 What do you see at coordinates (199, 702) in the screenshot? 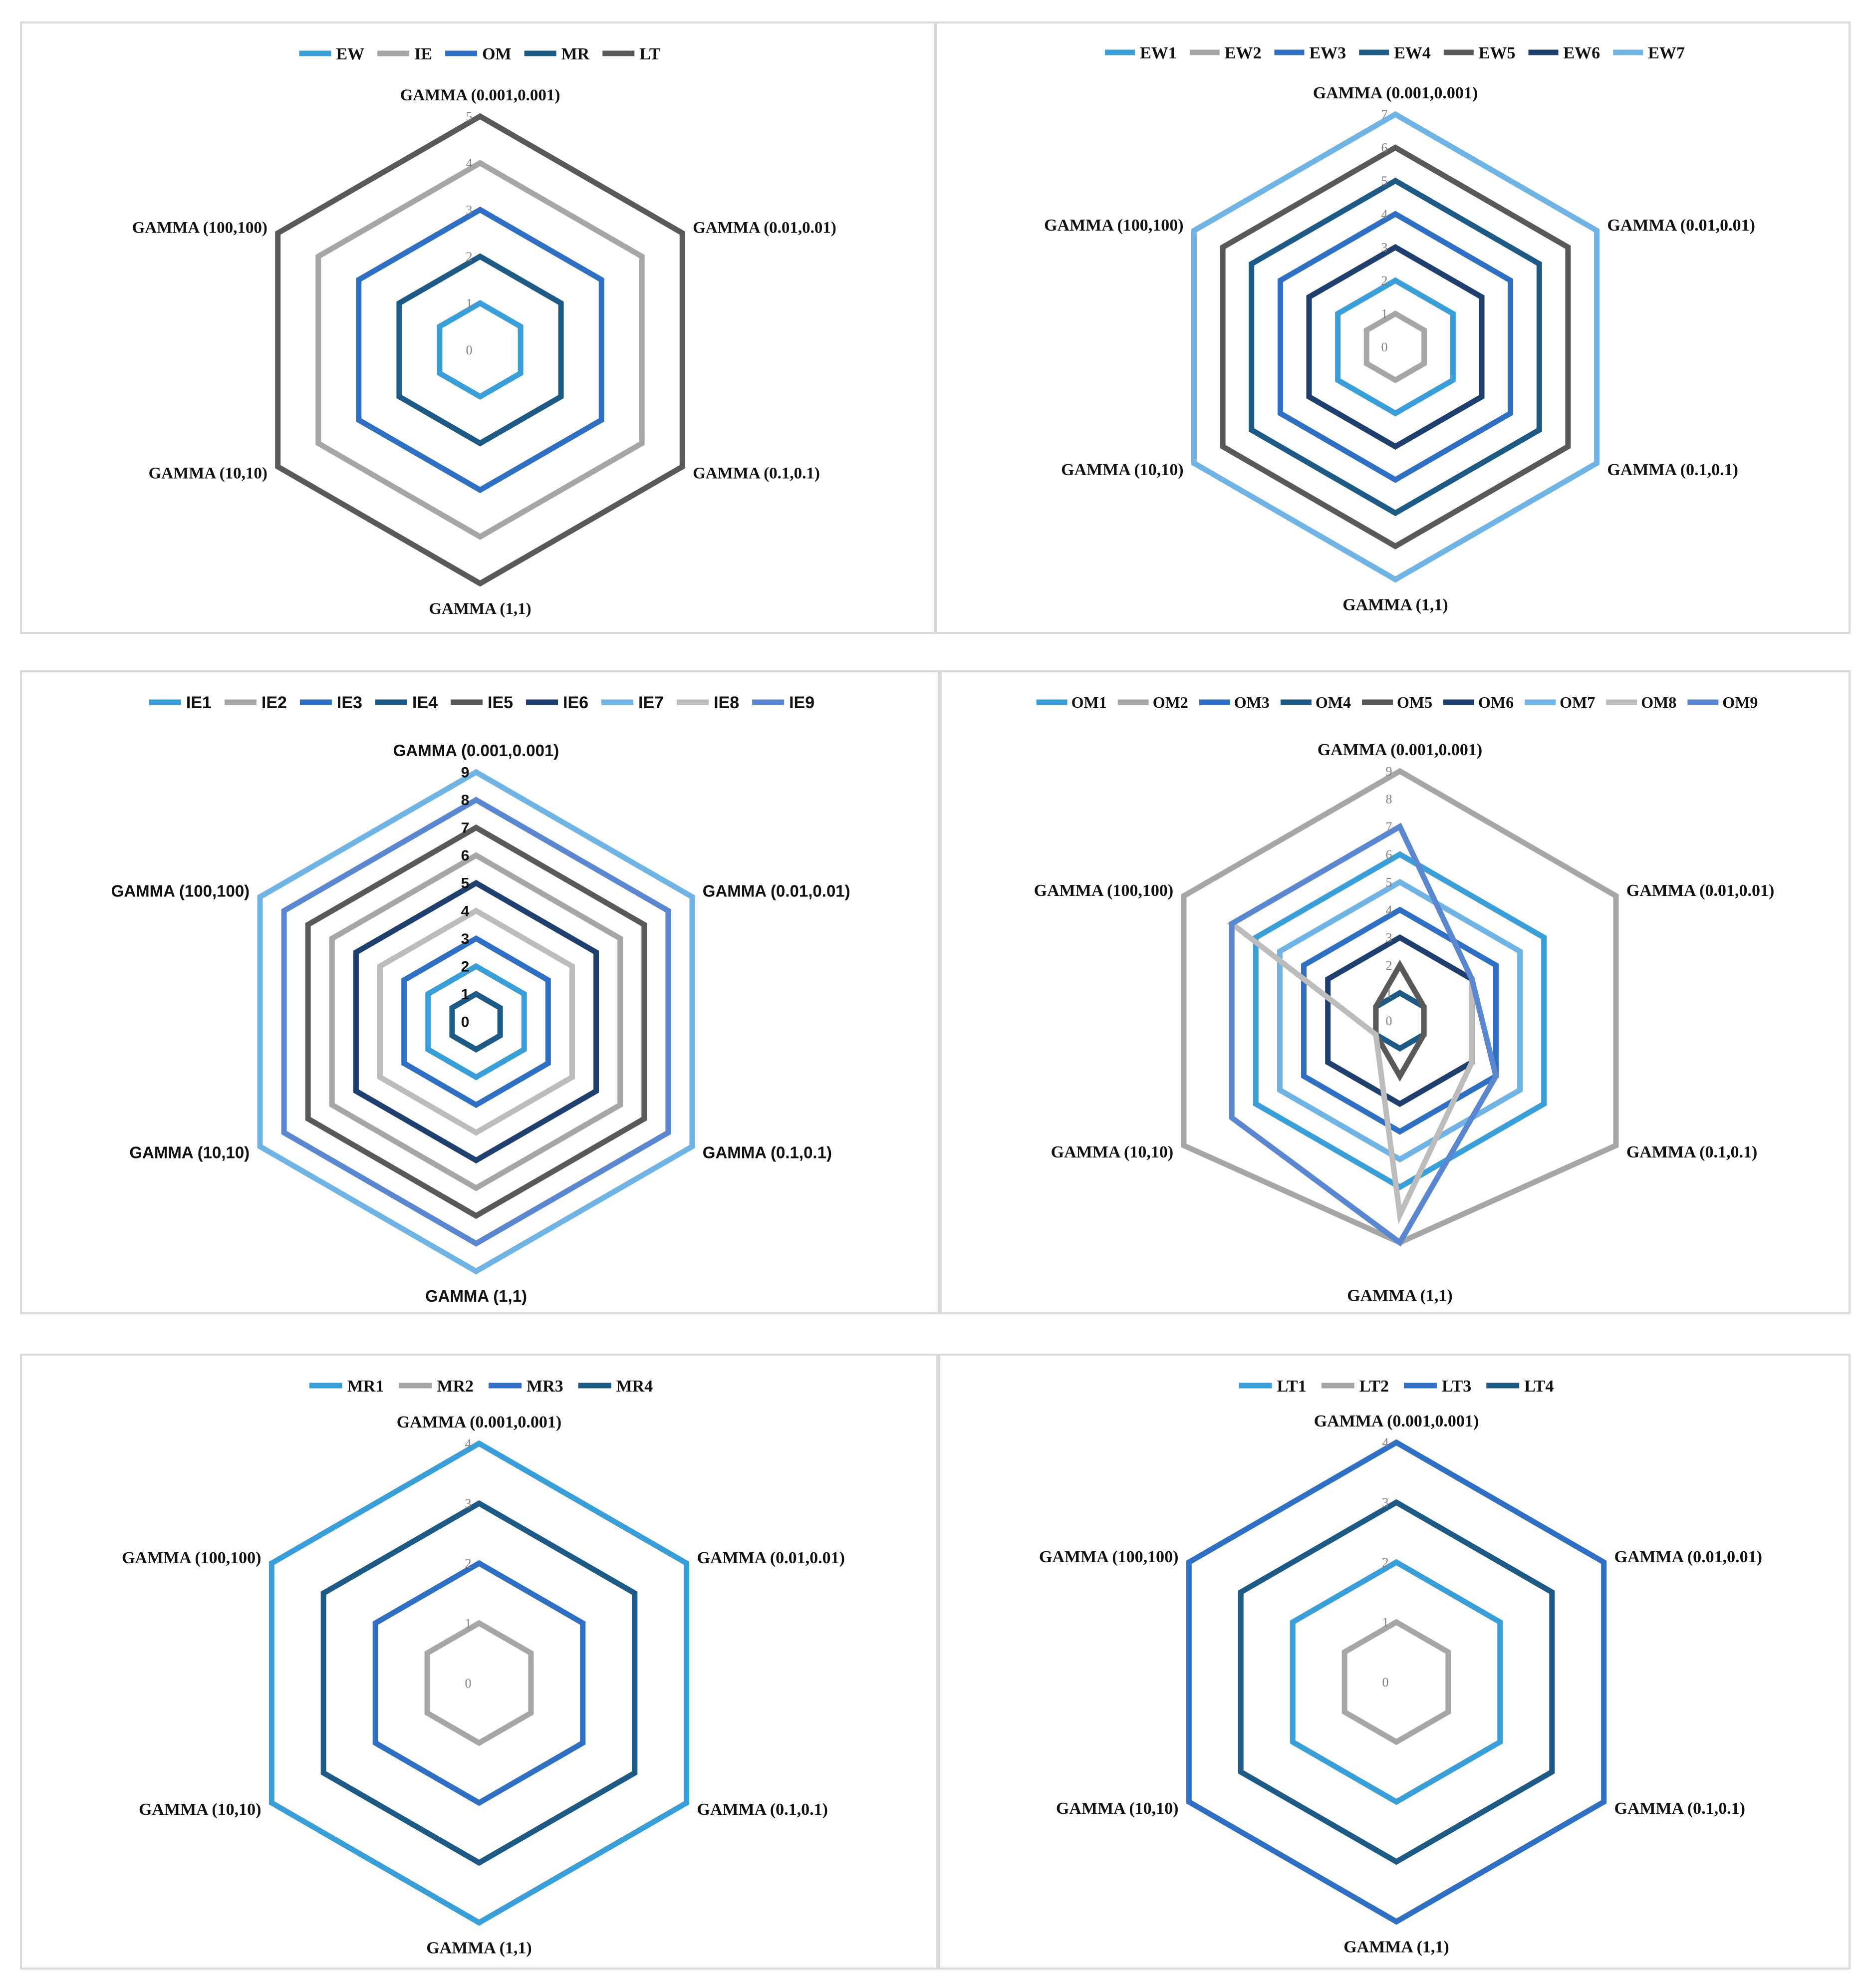
I see `legend-label-ie1: IE1` at bounding box center [199, 702].